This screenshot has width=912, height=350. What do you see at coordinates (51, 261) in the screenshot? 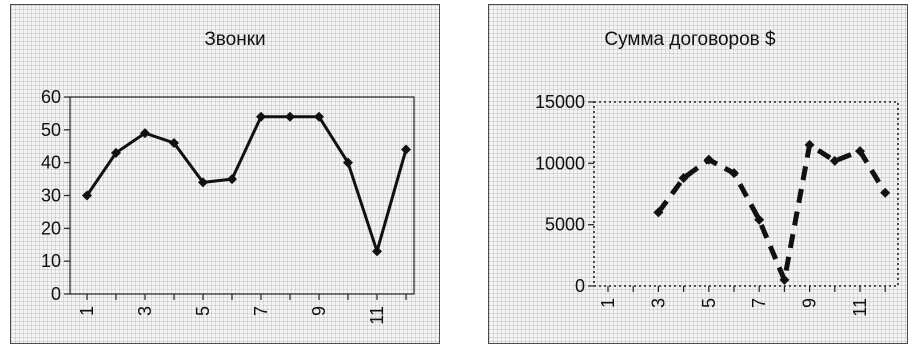
I see `y-tick-label: 10` at bounding box center [51, 261].